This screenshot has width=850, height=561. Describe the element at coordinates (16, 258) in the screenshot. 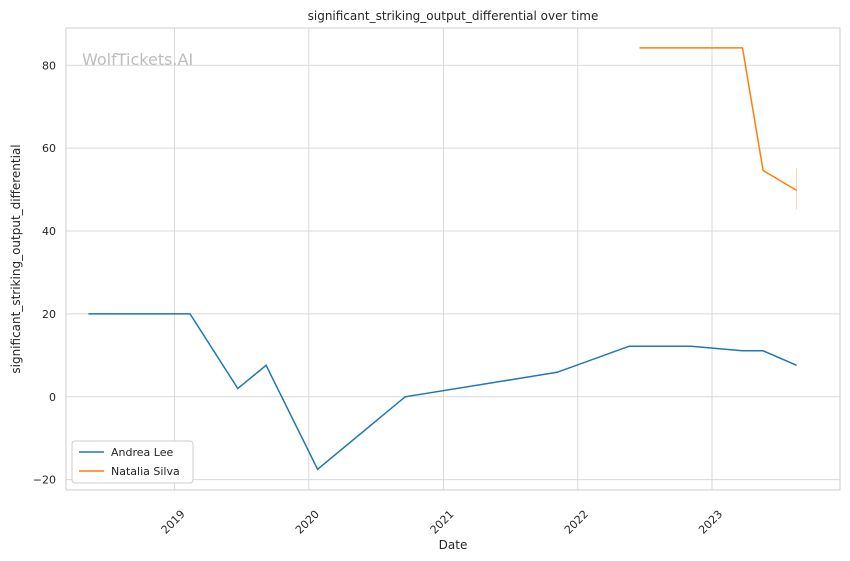

I see `y-axis-title: significant_striking_output_differential` at that location.